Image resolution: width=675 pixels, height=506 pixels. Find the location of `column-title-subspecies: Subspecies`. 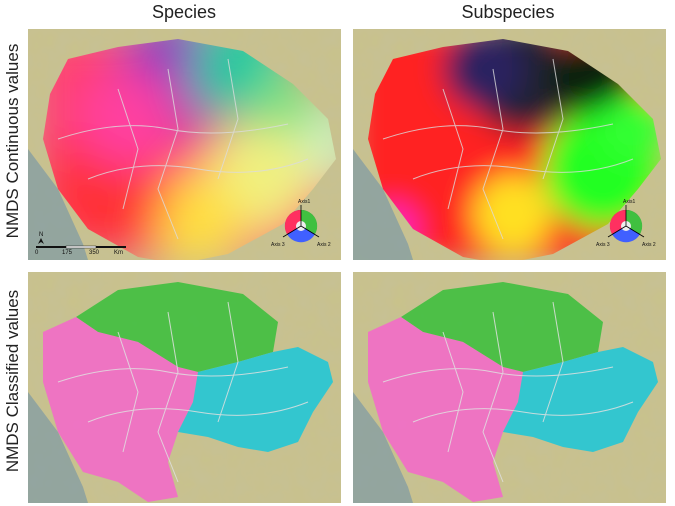

column-title-subspecies: Subspecies is located at coordinates (508, 12).